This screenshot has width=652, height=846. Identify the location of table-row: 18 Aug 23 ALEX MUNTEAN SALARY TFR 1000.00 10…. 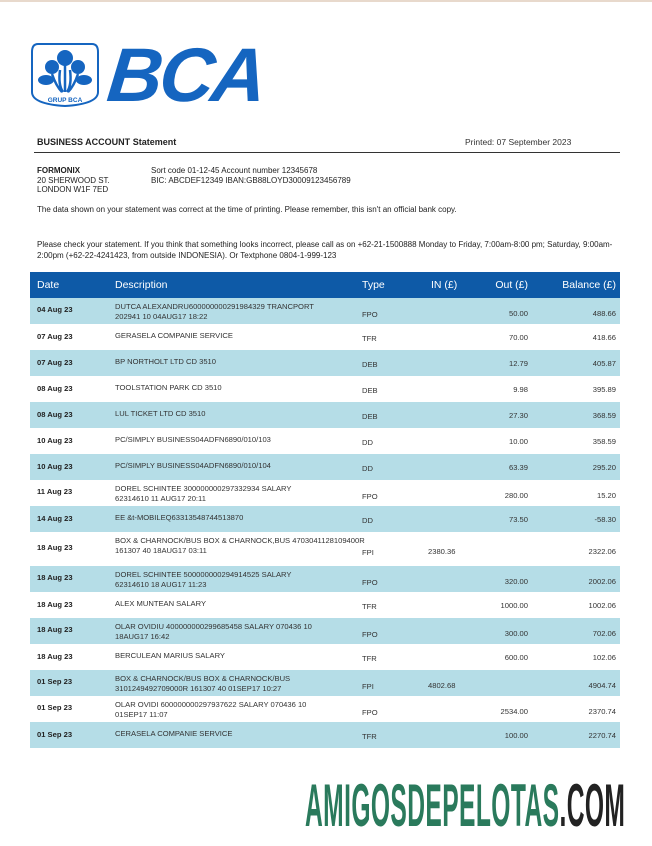
(325, 605).